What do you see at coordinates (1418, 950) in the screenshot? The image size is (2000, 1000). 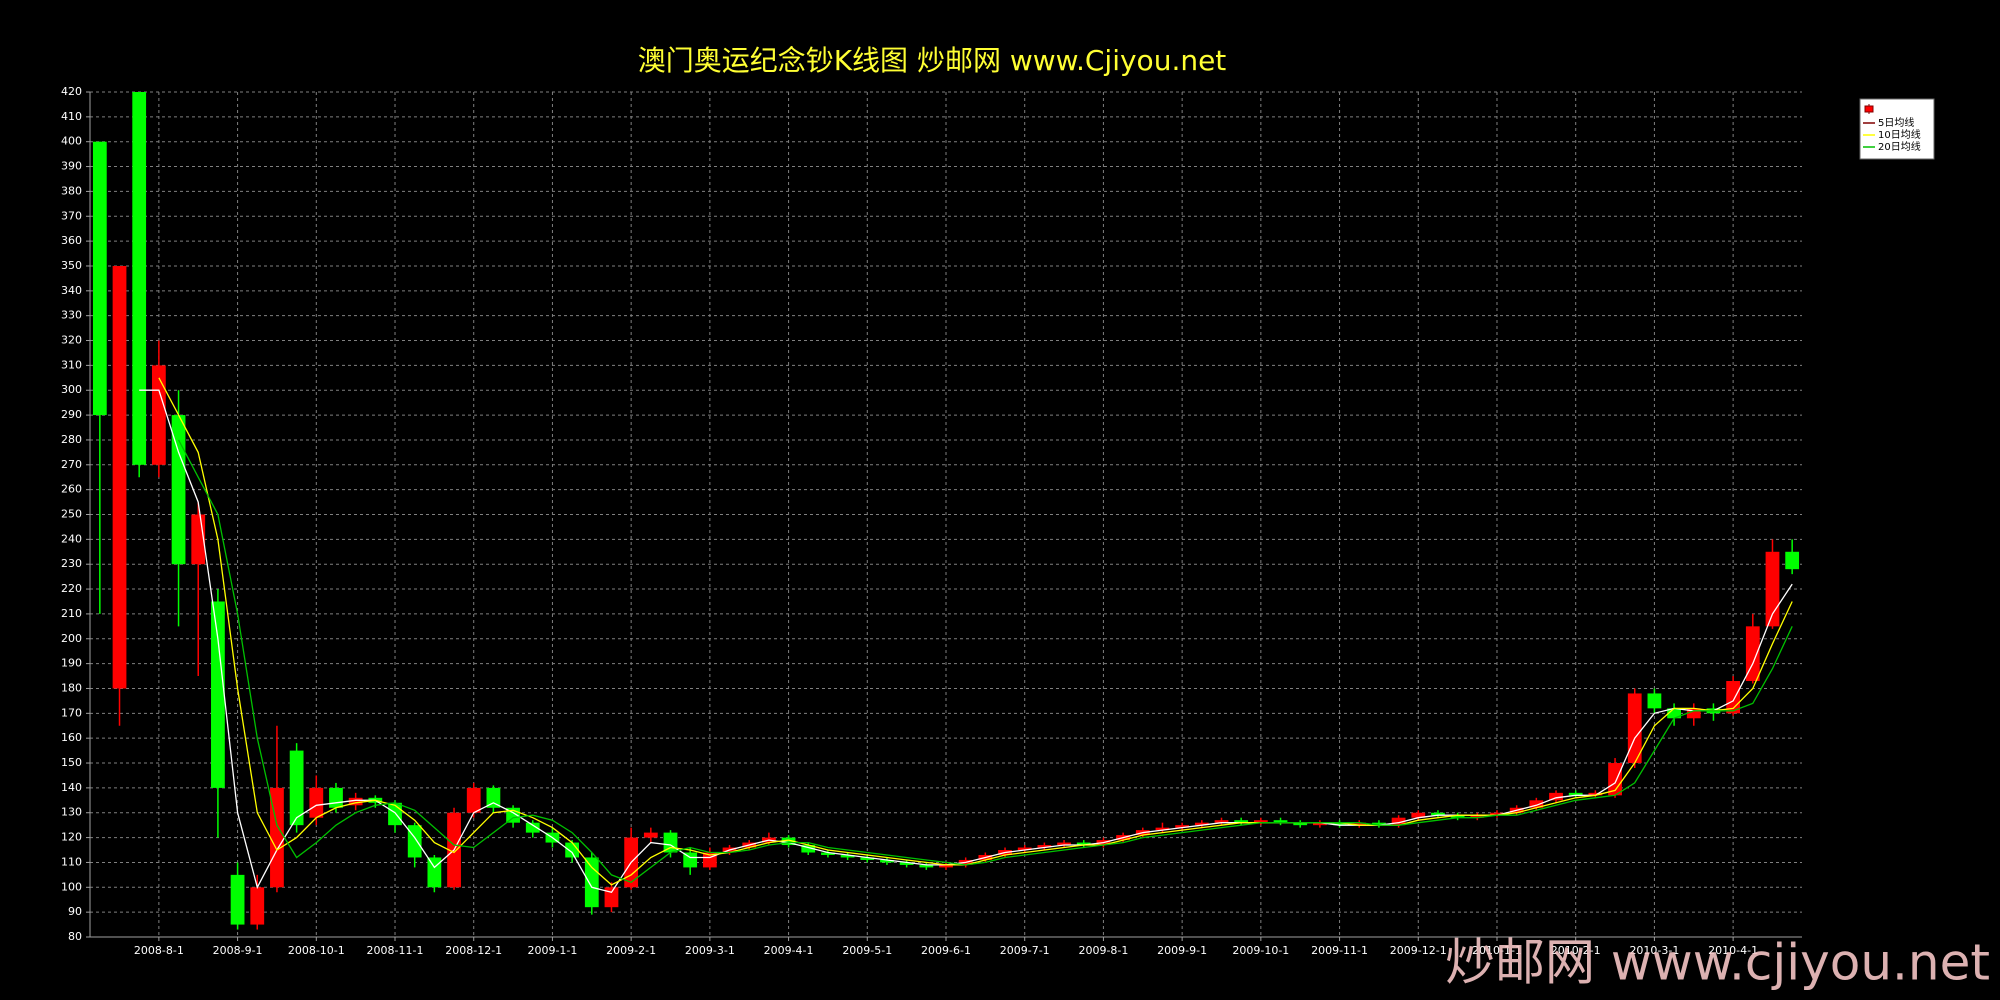 I see `x-tick-label: 2009-12-1` at bounding box center [1418, 950].